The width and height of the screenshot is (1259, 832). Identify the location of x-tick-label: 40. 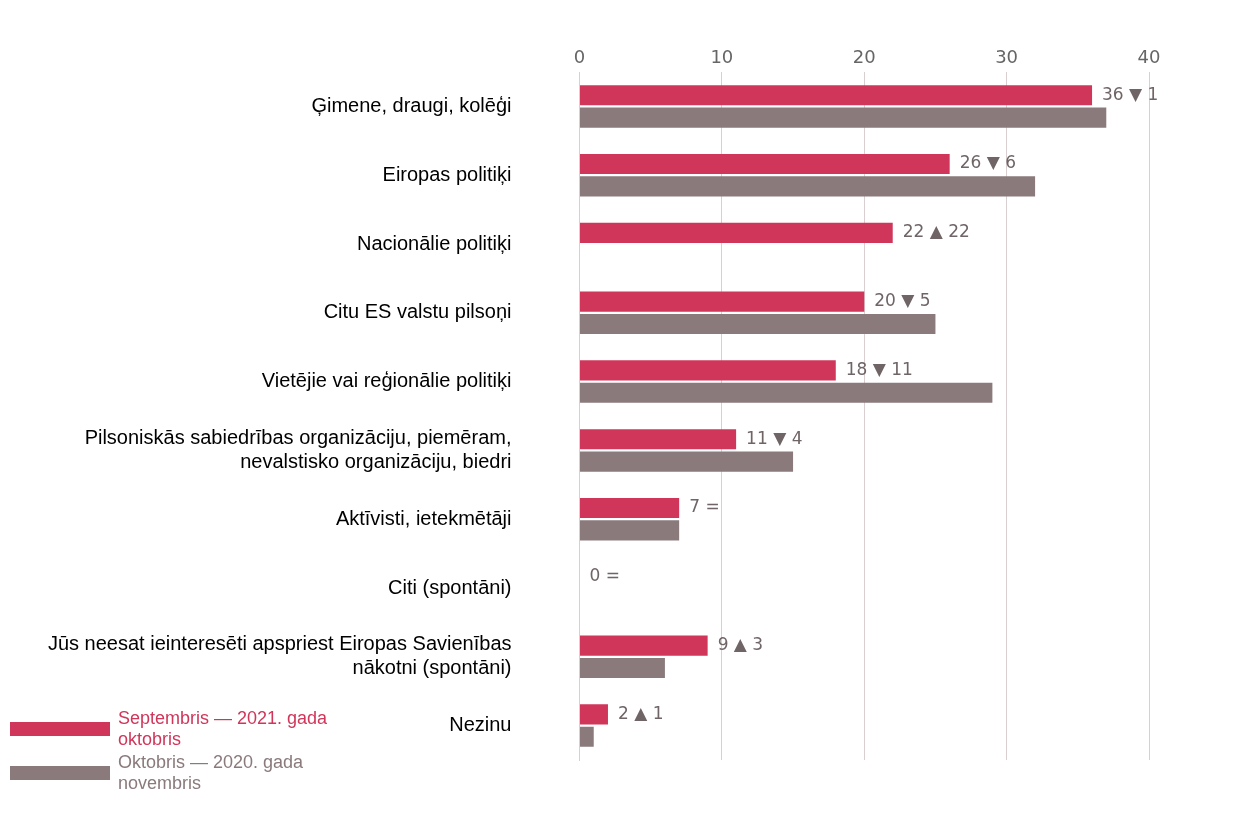
(1149, 56).